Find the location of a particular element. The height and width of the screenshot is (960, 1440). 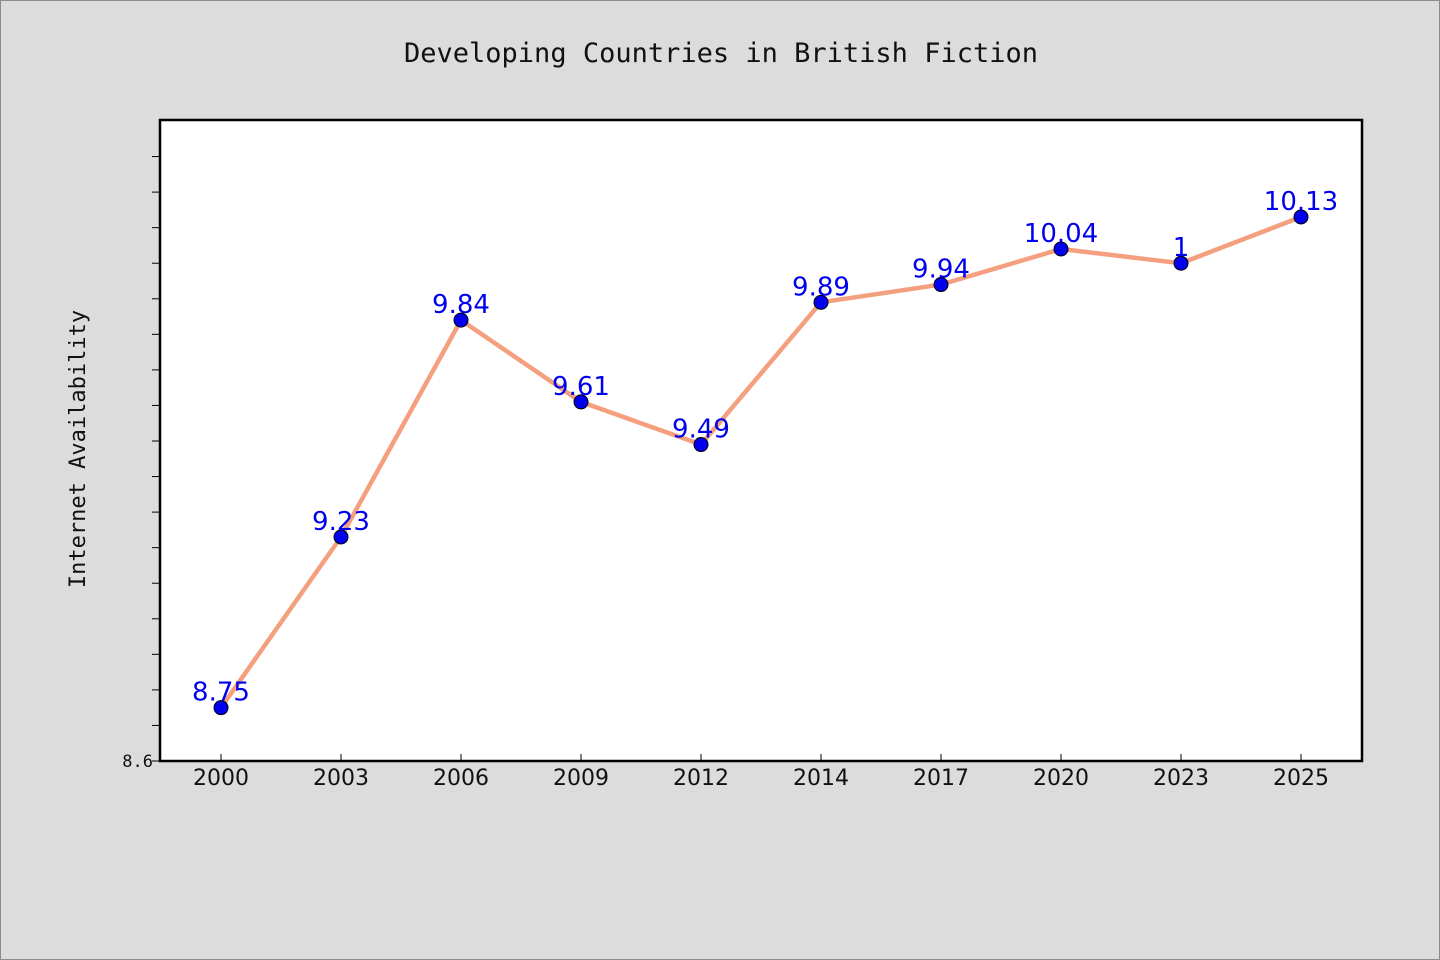

x-tick-label: 2023 is located at coordinates (1181, 778).